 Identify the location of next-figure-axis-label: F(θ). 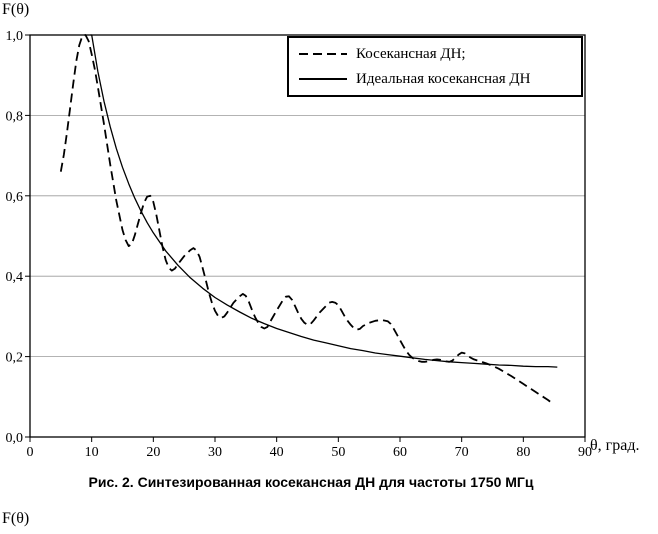
(16, 518).